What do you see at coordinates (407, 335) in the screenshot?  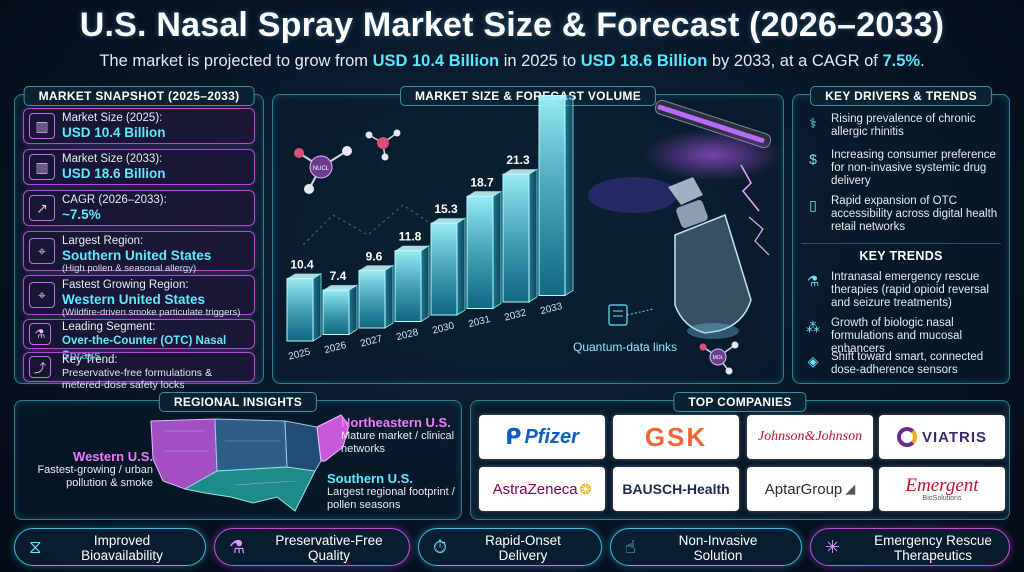 I see `year-tick-label: 2028` at bounding box center [407, 335].